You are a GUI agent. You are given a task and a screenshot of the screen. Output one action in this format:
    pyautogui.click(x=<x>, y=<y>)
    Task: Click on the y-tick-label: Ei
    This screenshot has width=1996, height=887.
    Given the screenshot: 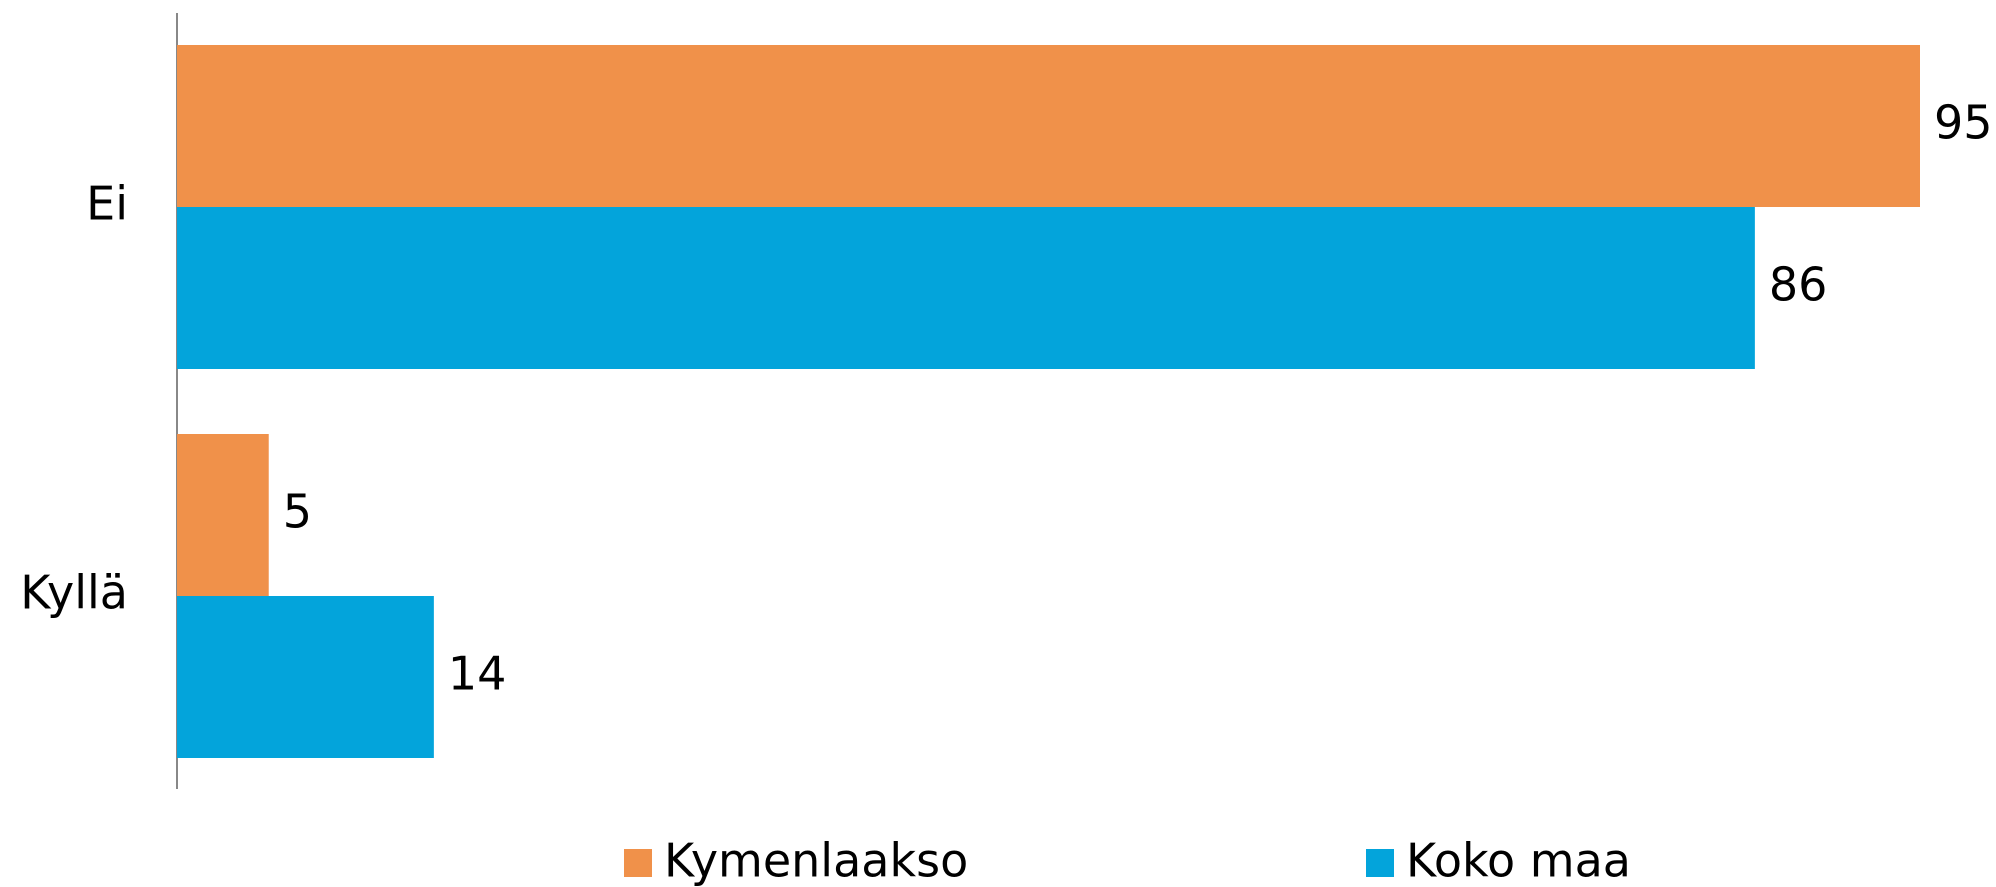 What is the action you would take?
    pyautogui.click(x=107, y=204)
    